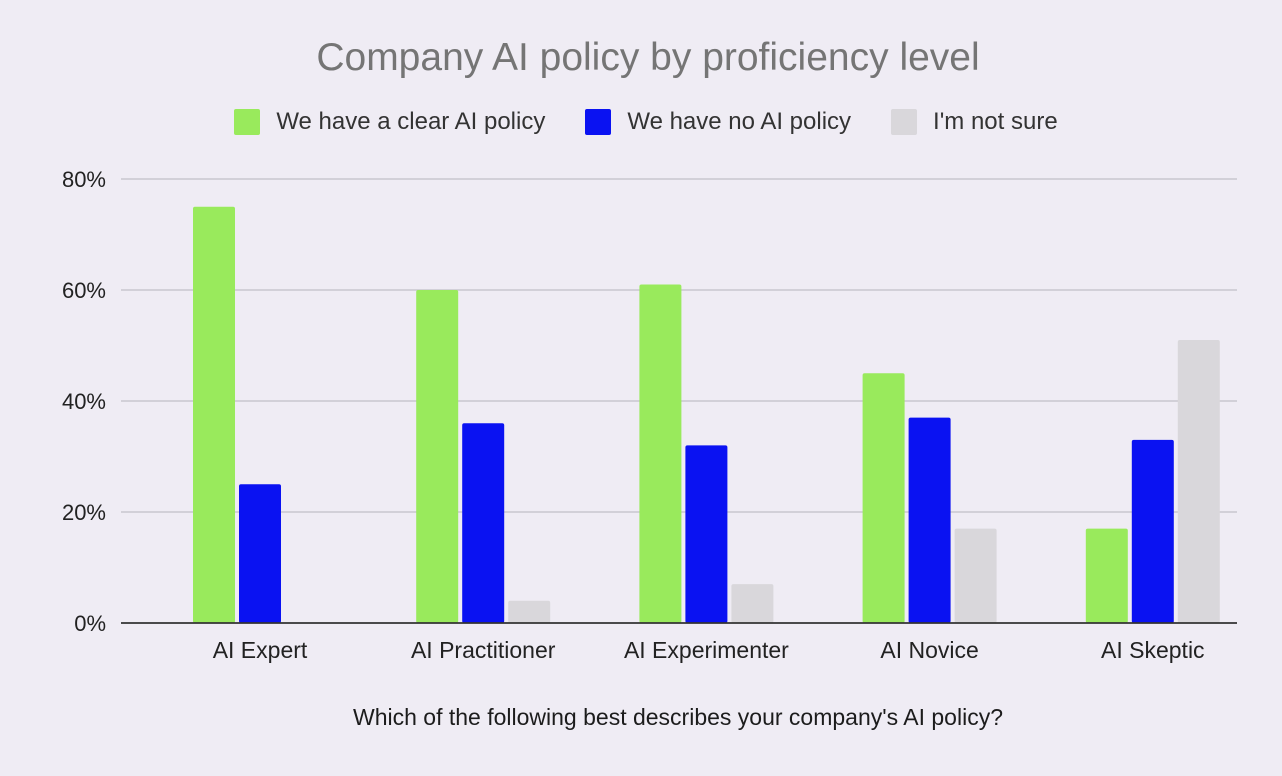 The height and width of the screenshot is (776, 1282). I want to click on legend-swatch-clear-policy, so click(247, 122).